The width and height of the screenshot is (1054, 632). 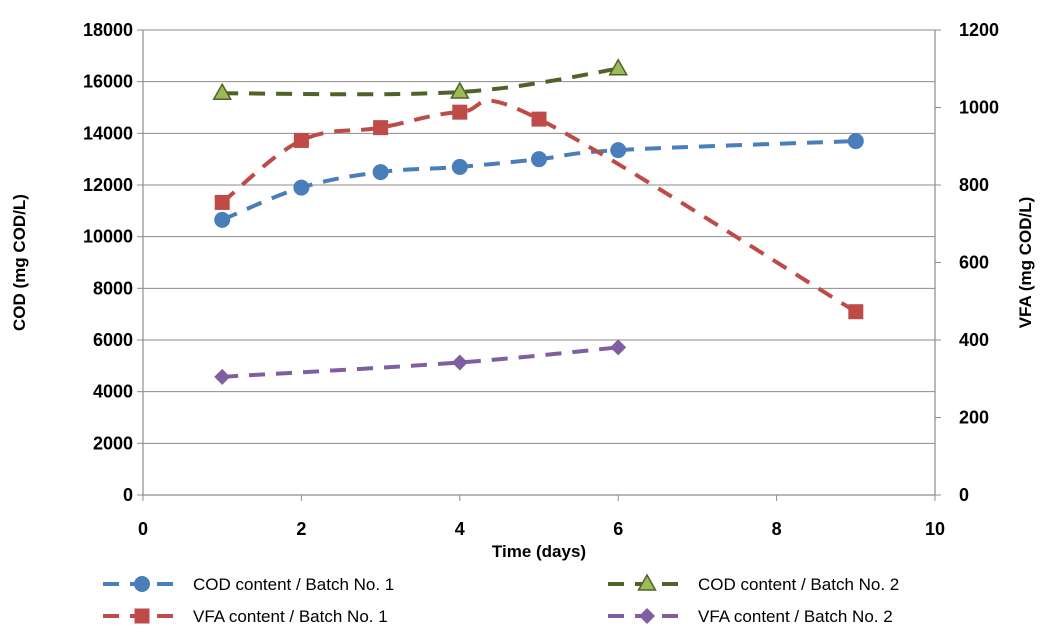 I want to click on legend-entry: VFA content / Batch No. 2, so click(x=750, y=616).